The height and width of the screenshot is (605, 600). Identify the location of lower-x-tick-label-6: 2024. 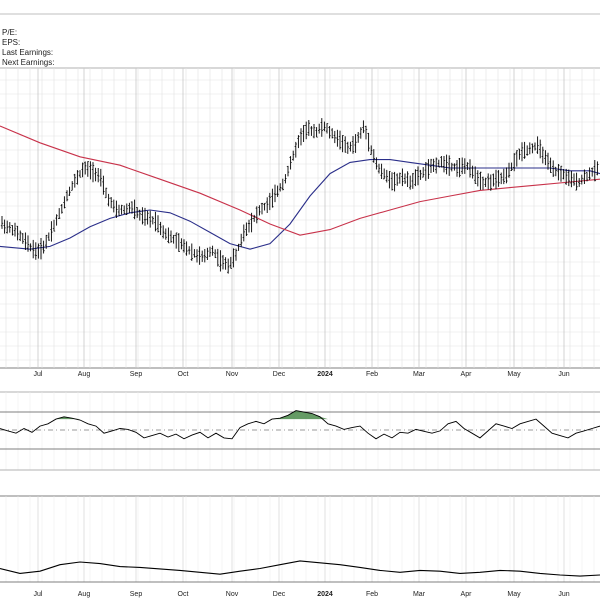
(325, 594).